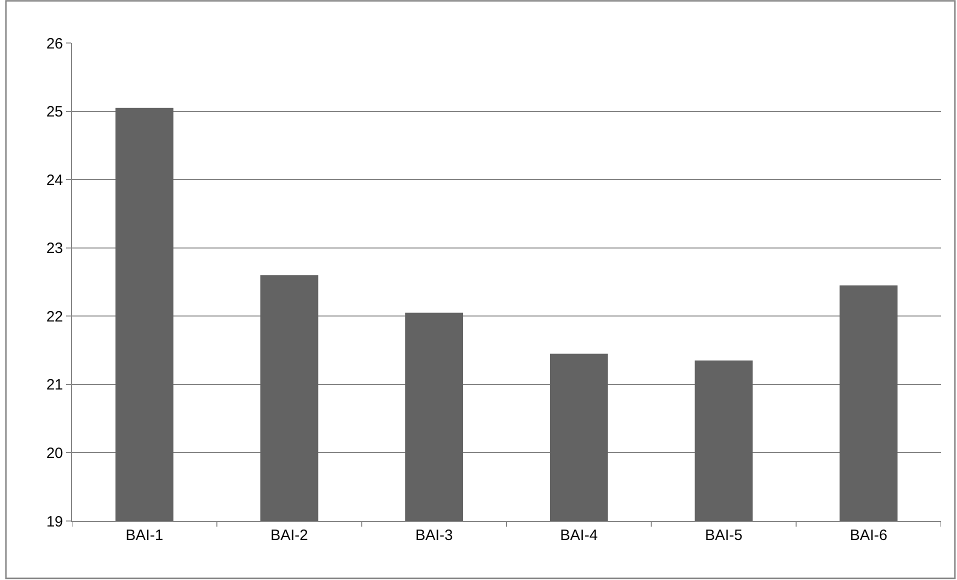 The height and width of the screenshot is (580, 957). What do you see at coordinates (54, 521) in the screenshot?
I see `y-tick-label: 19` at bounding box center [54, 521].